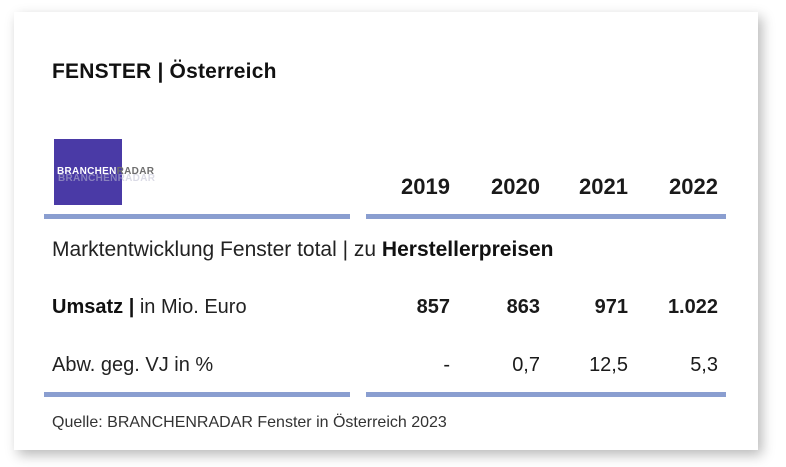 Image resolution: width=786 pixels, height=467 pixels. Describe the element at coordinates (133, 365) in the screenshot. I see `row-label-abweichung: Abw. geg. VJ in %` at that location.